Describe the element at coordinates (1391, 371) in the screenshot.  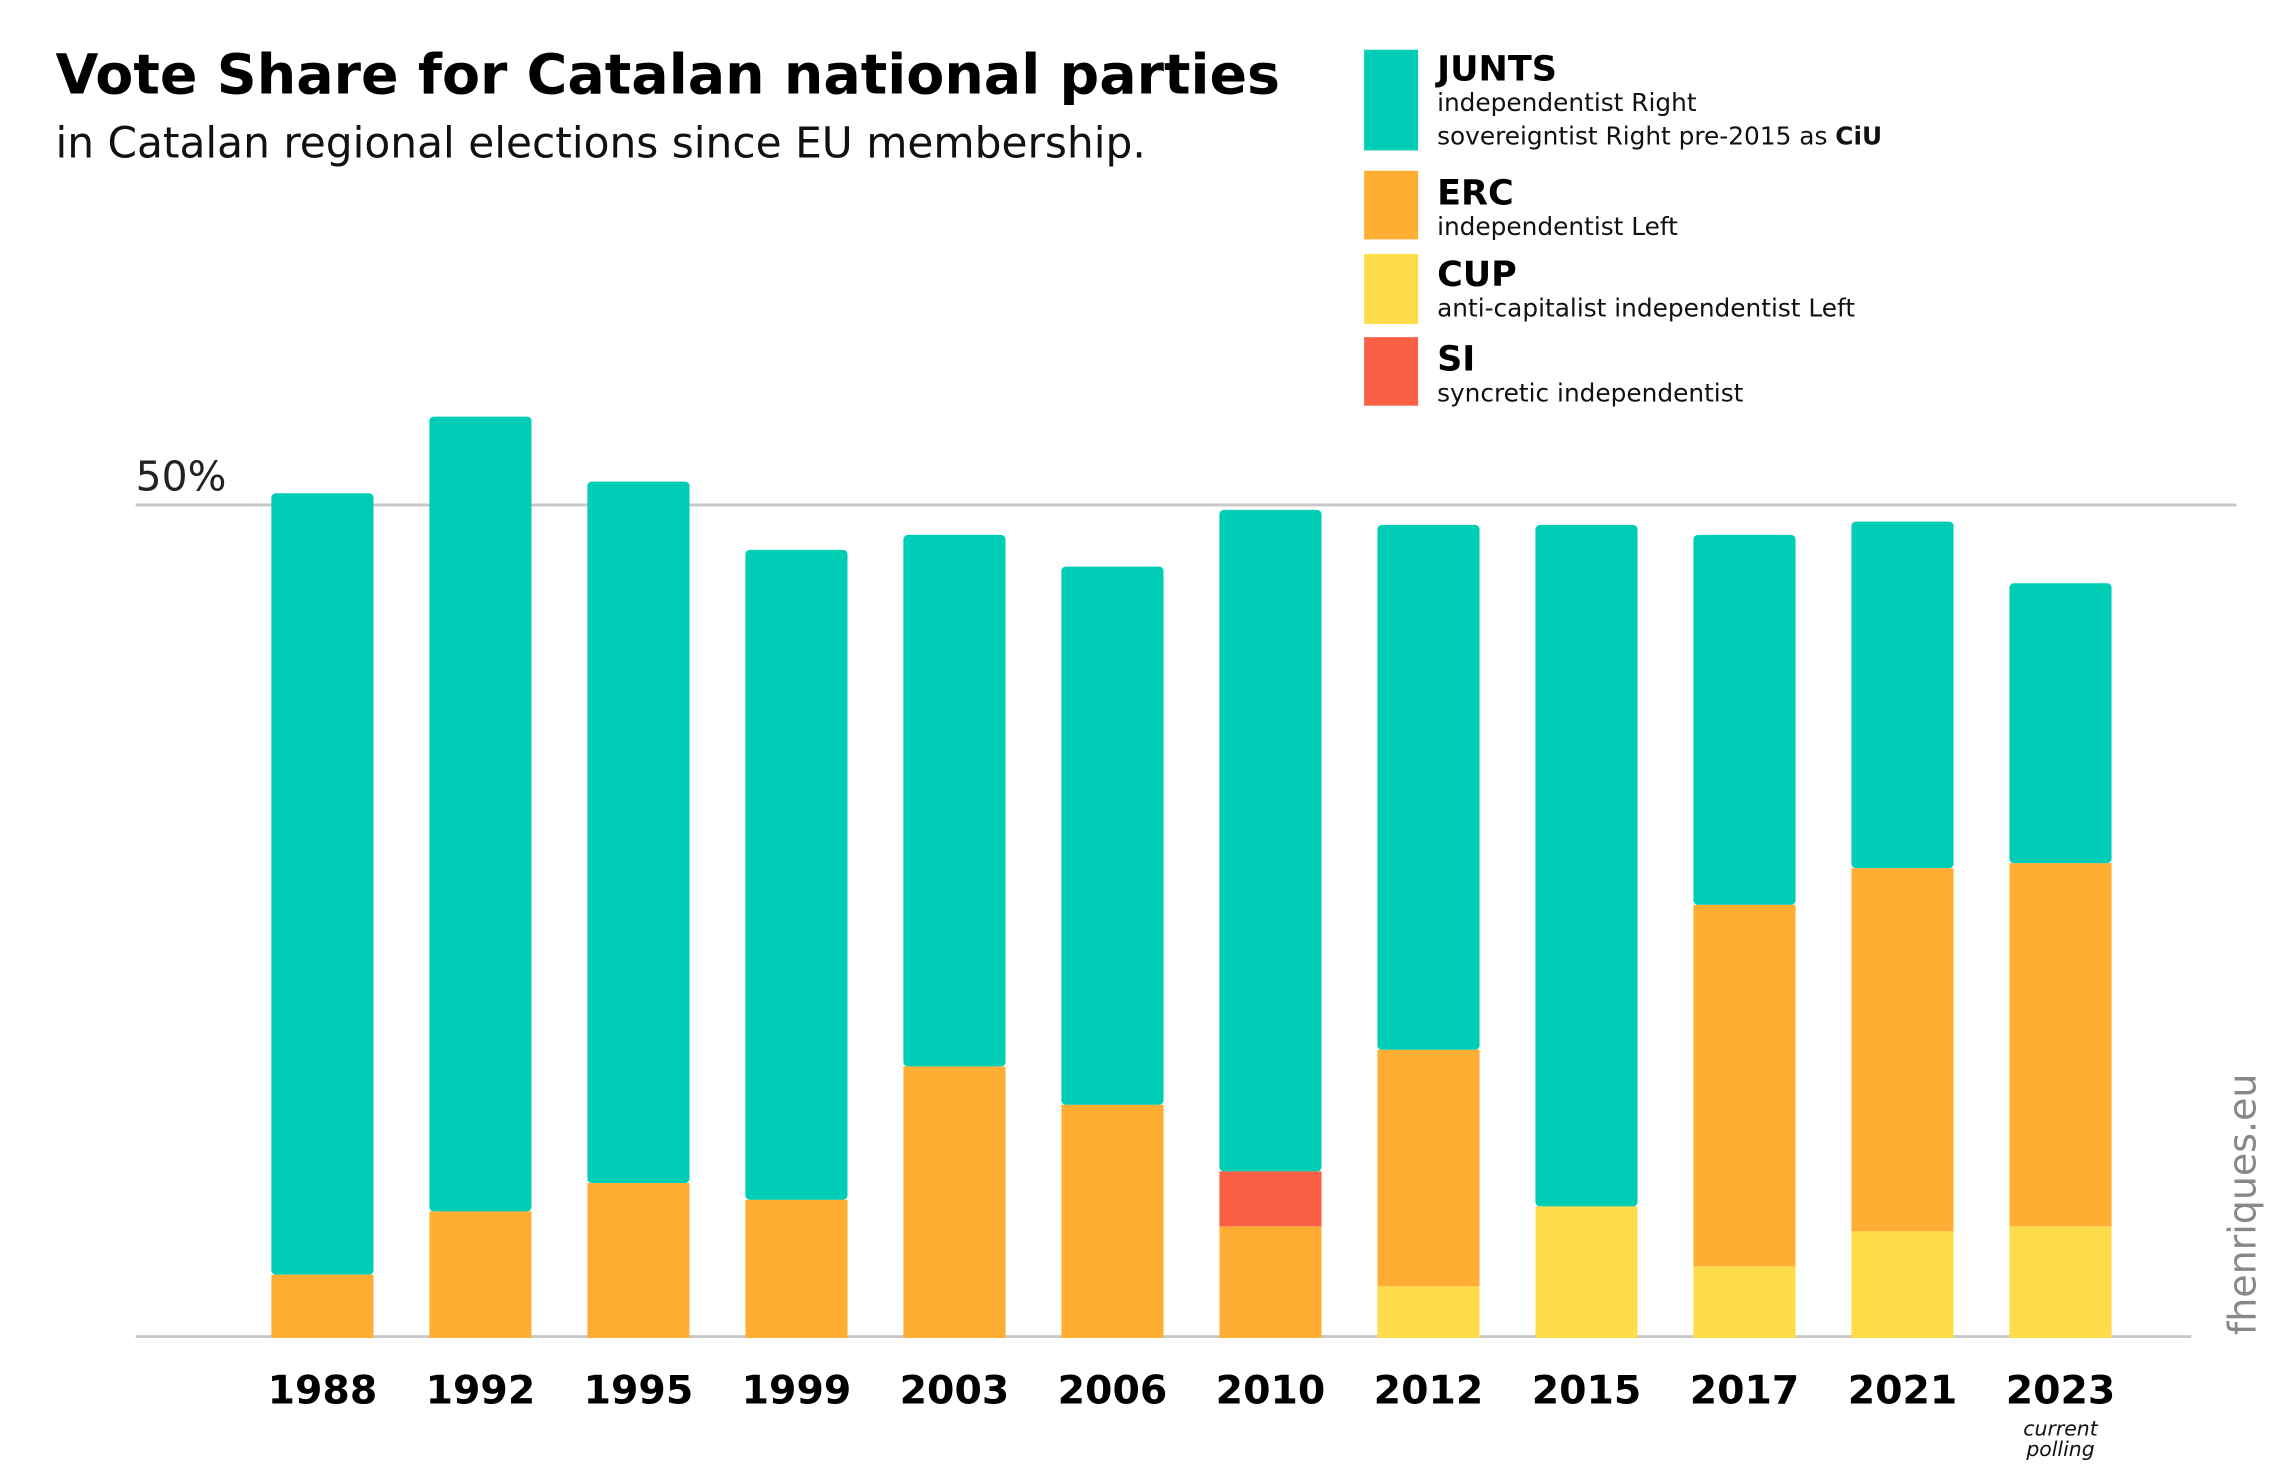
I see `legend-swatch-si` at that location.